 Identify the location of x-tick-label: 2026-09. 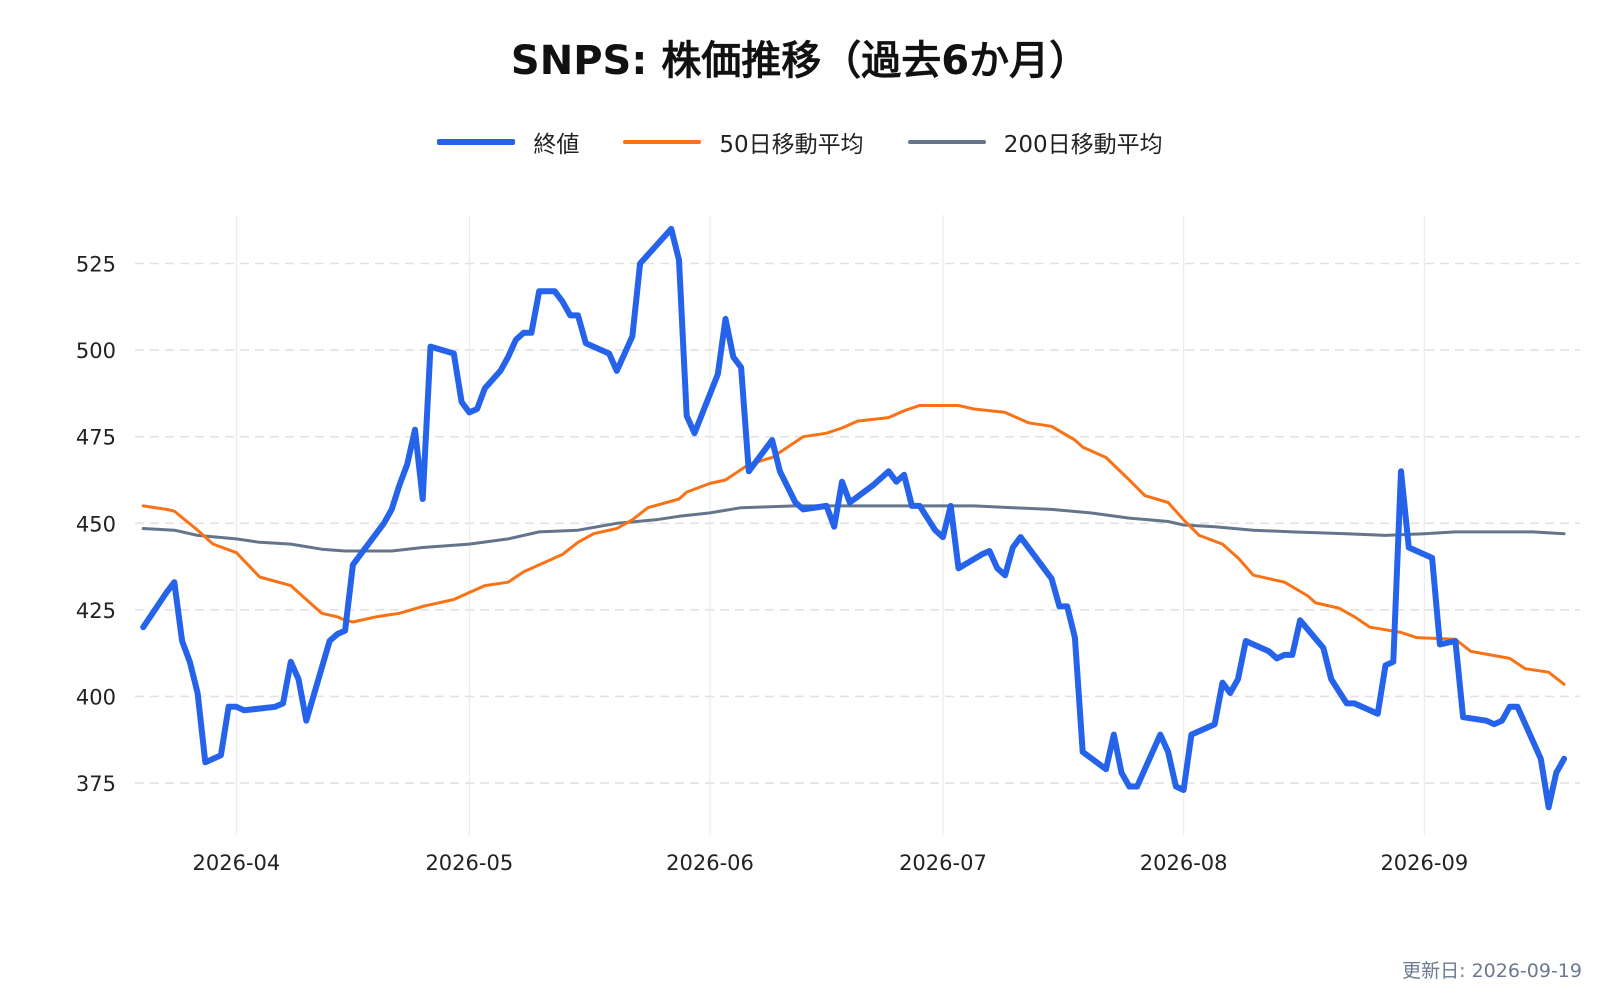
(1424, 863).